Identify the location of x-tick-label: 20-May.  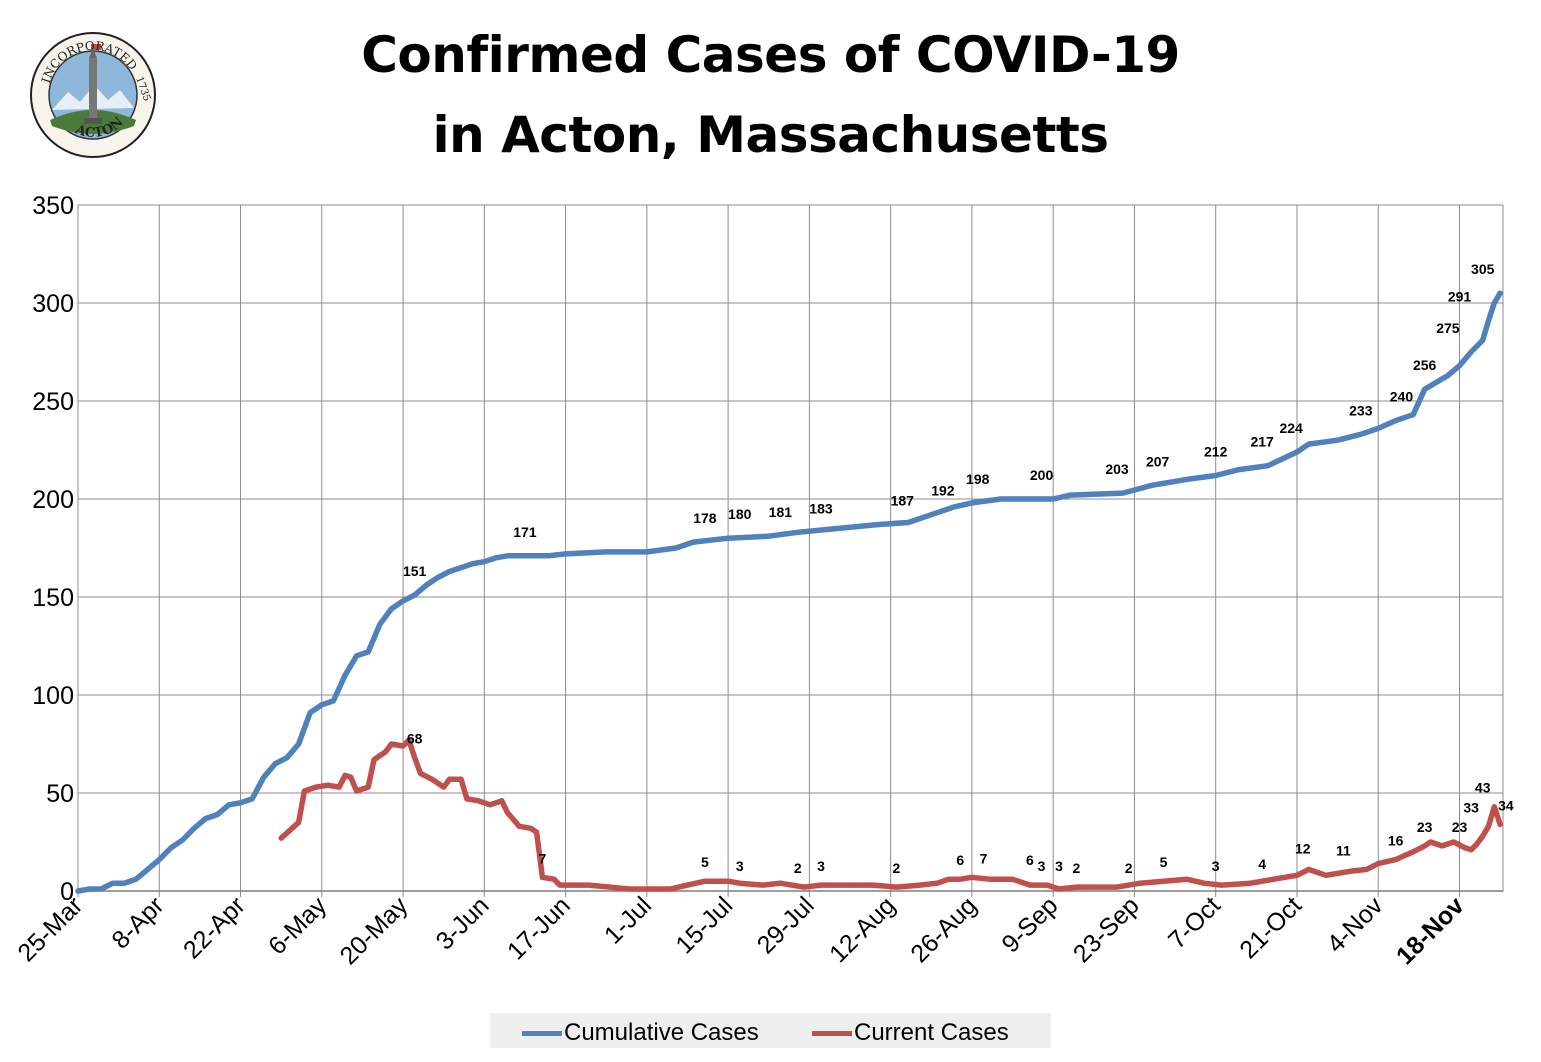
(374, 930).